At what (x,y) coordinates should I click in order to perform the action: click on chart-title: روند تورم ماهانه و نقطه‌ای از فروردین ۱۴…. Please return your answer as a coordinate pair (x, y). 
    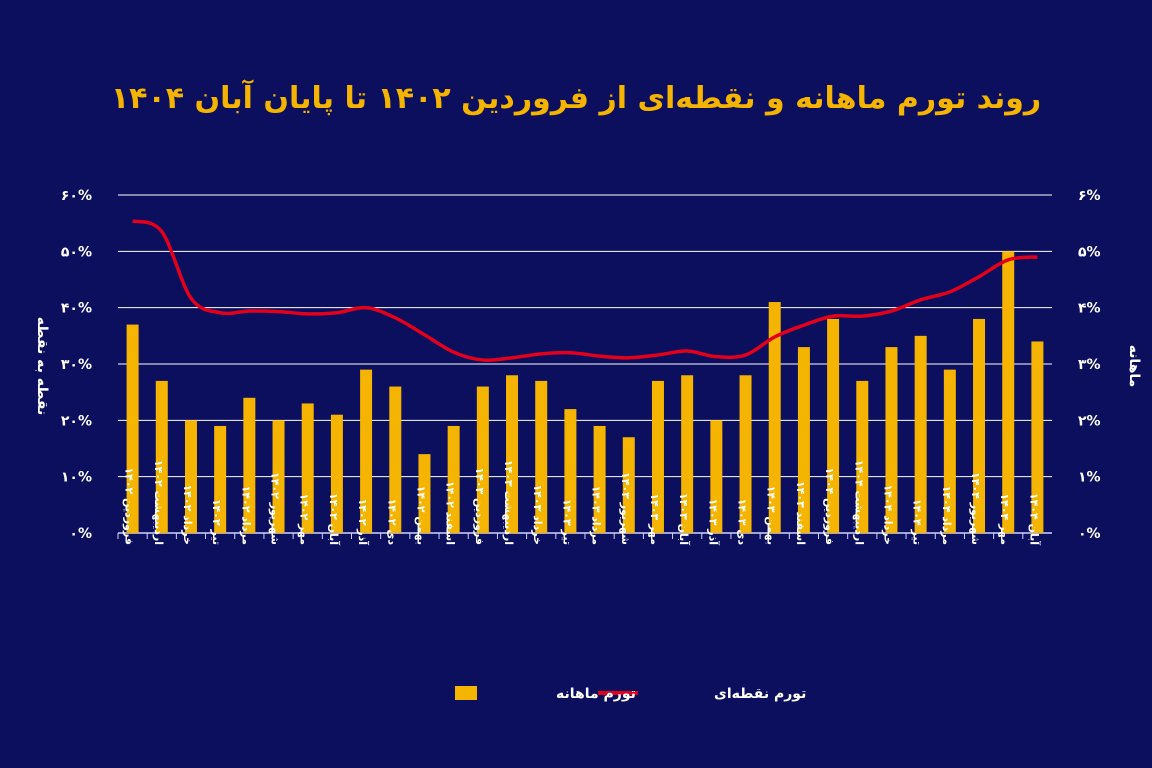
    Looking at the image, I should click on (576, 97).